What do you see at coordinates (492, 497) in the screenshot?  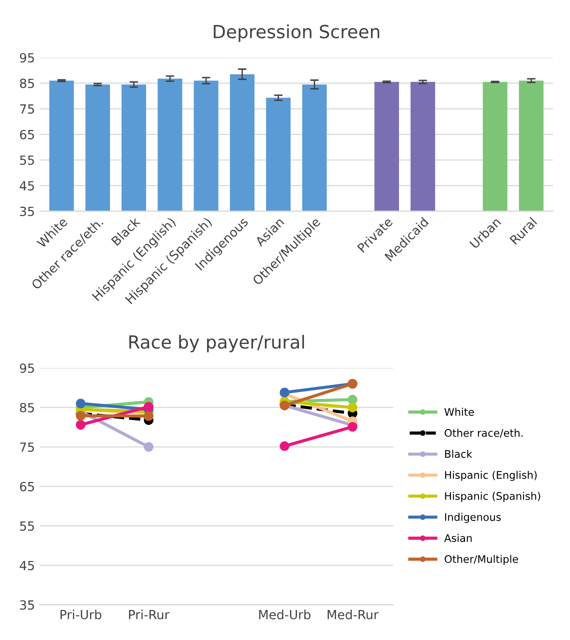 I see `legend-label: Hispanic (Spanish)` at bounding box center [492, 497].